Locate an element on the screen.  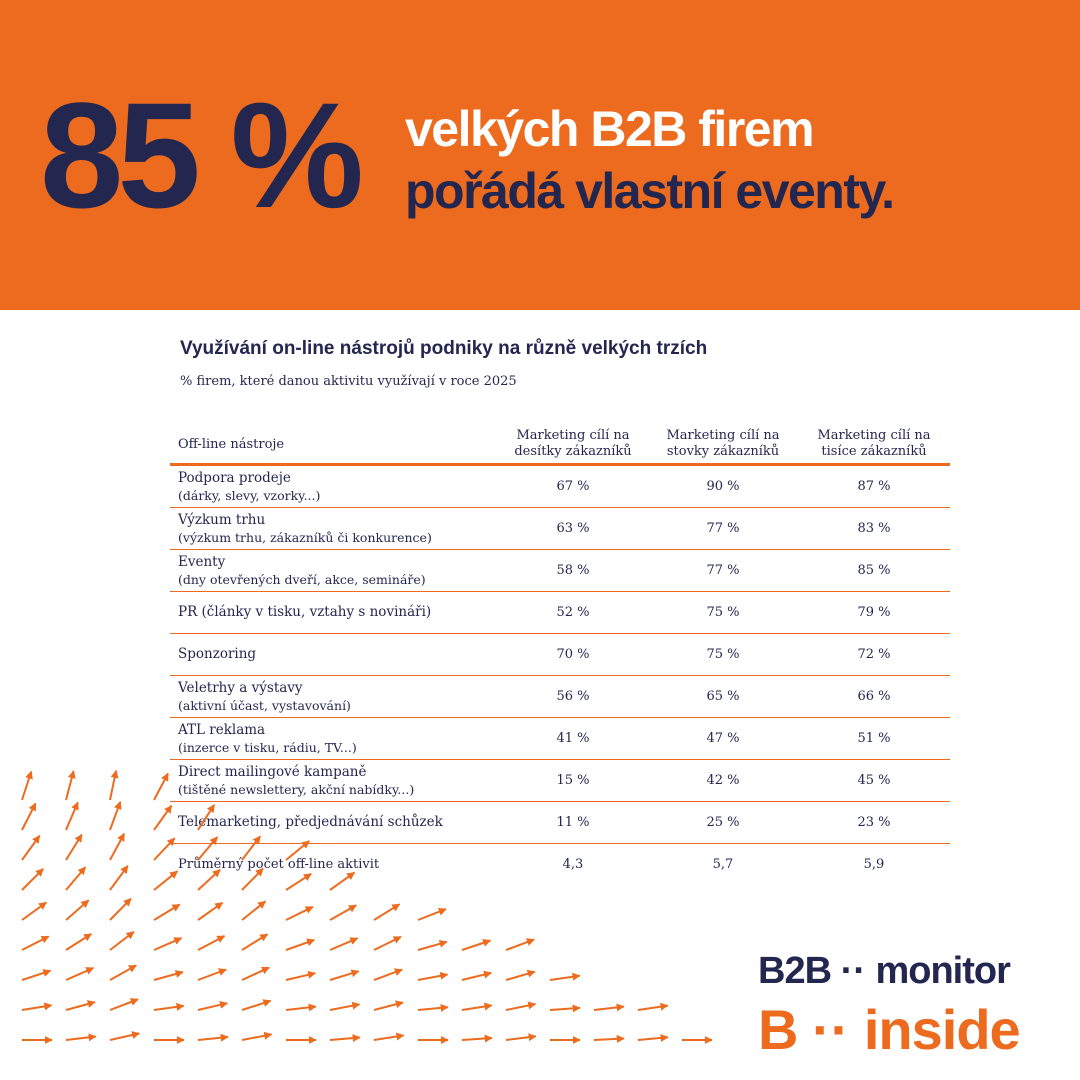
value-cell: 65 % is located at coordinates (723, 696).